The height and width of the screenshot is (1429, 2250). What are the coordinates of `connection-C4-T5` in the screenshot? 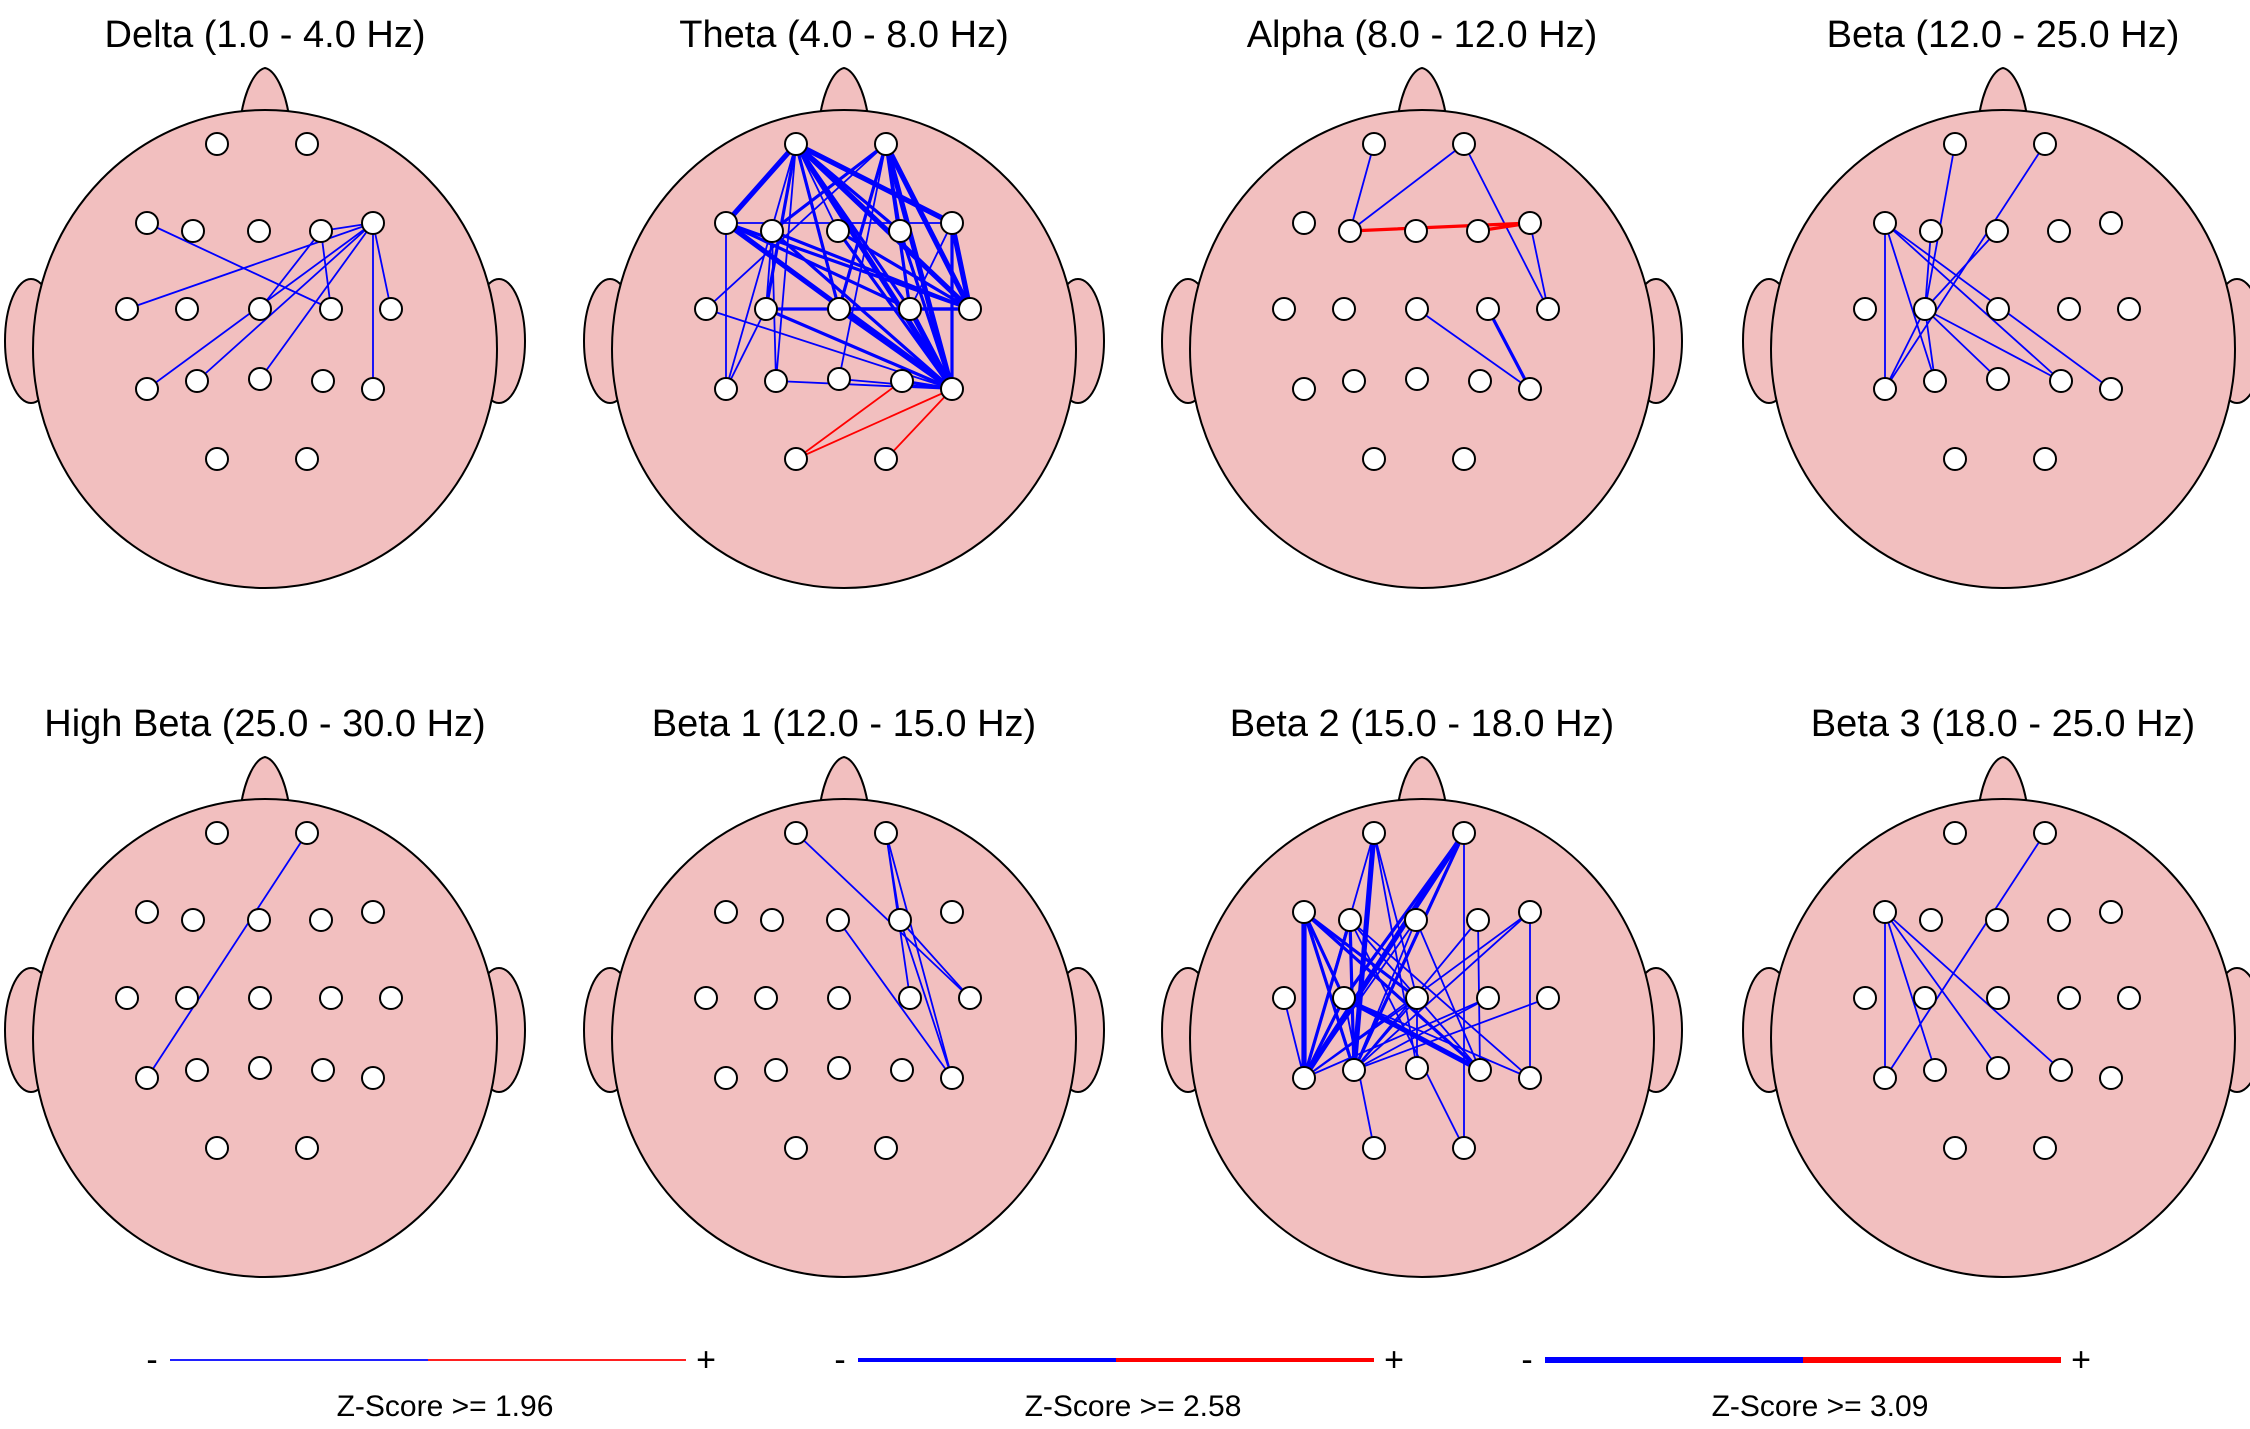 It's located at (1396, 1038).